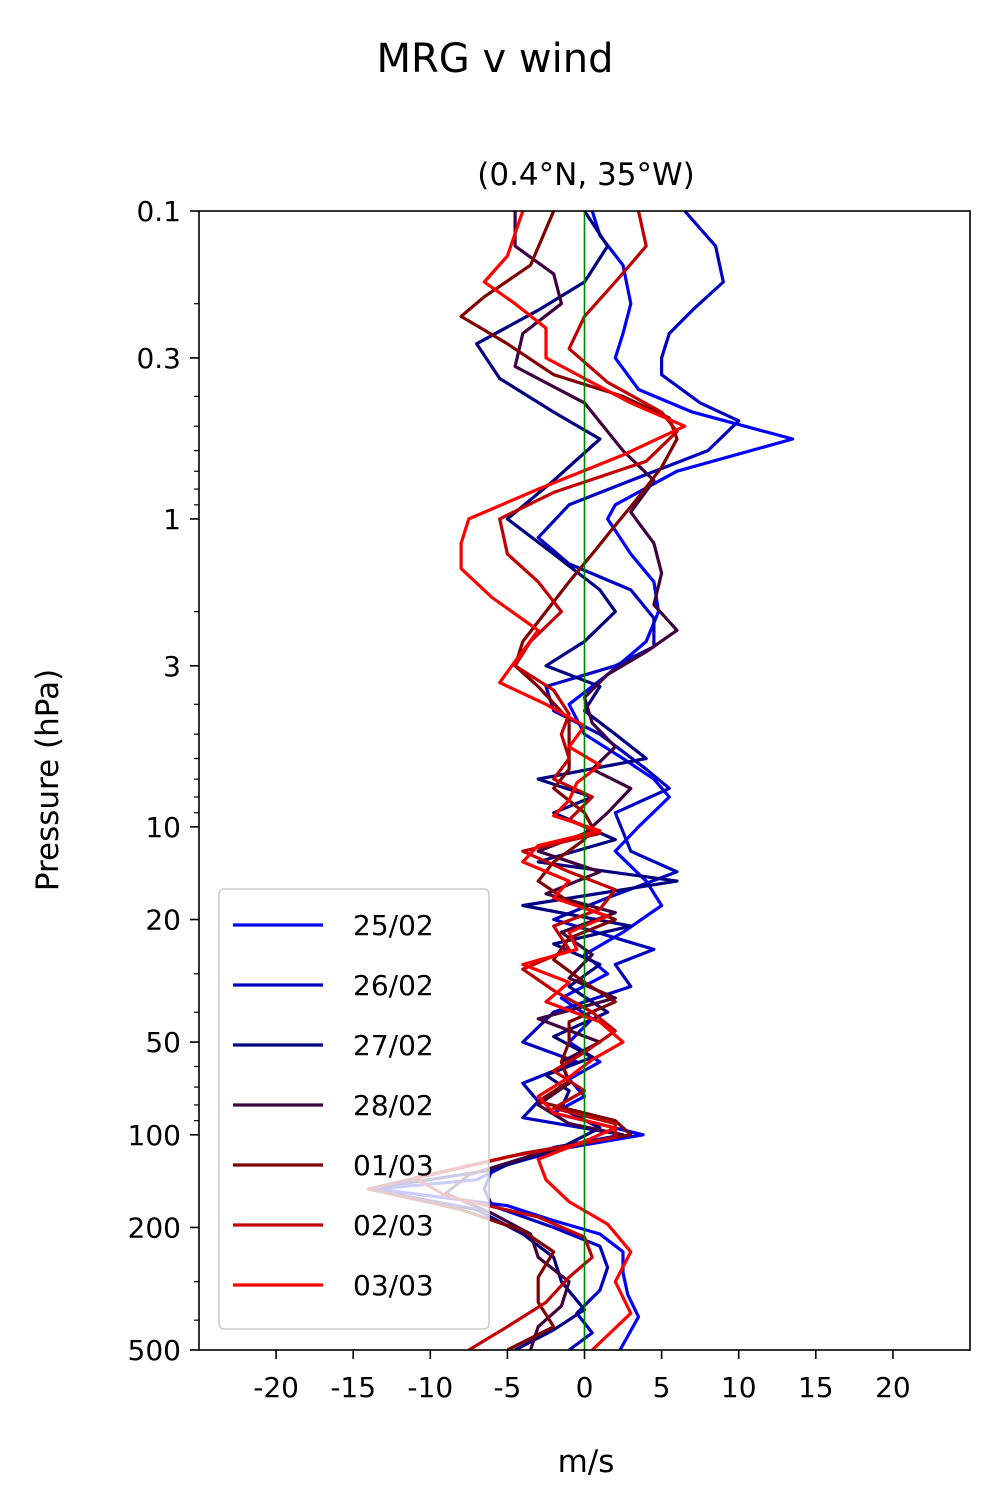  I want to click on legend-box, so click(354, 1109).